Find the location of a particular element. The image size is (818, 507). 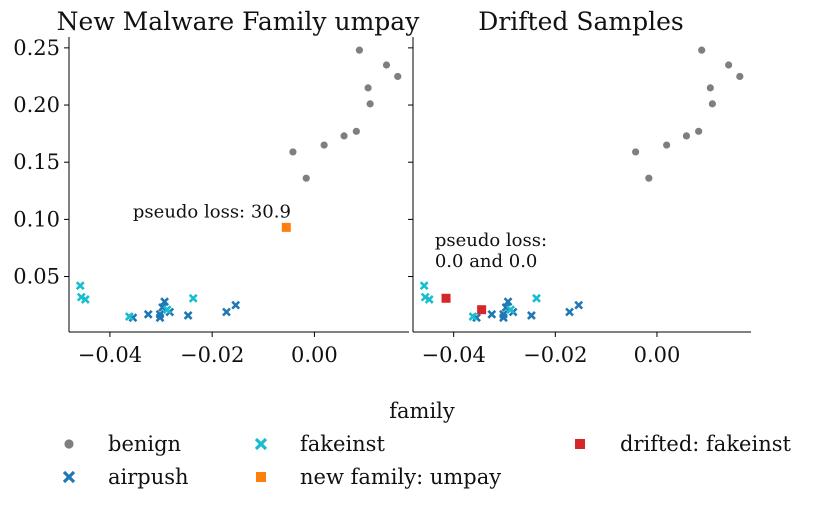

legend-entry-benign: benign is located at coordinates (122, 444).